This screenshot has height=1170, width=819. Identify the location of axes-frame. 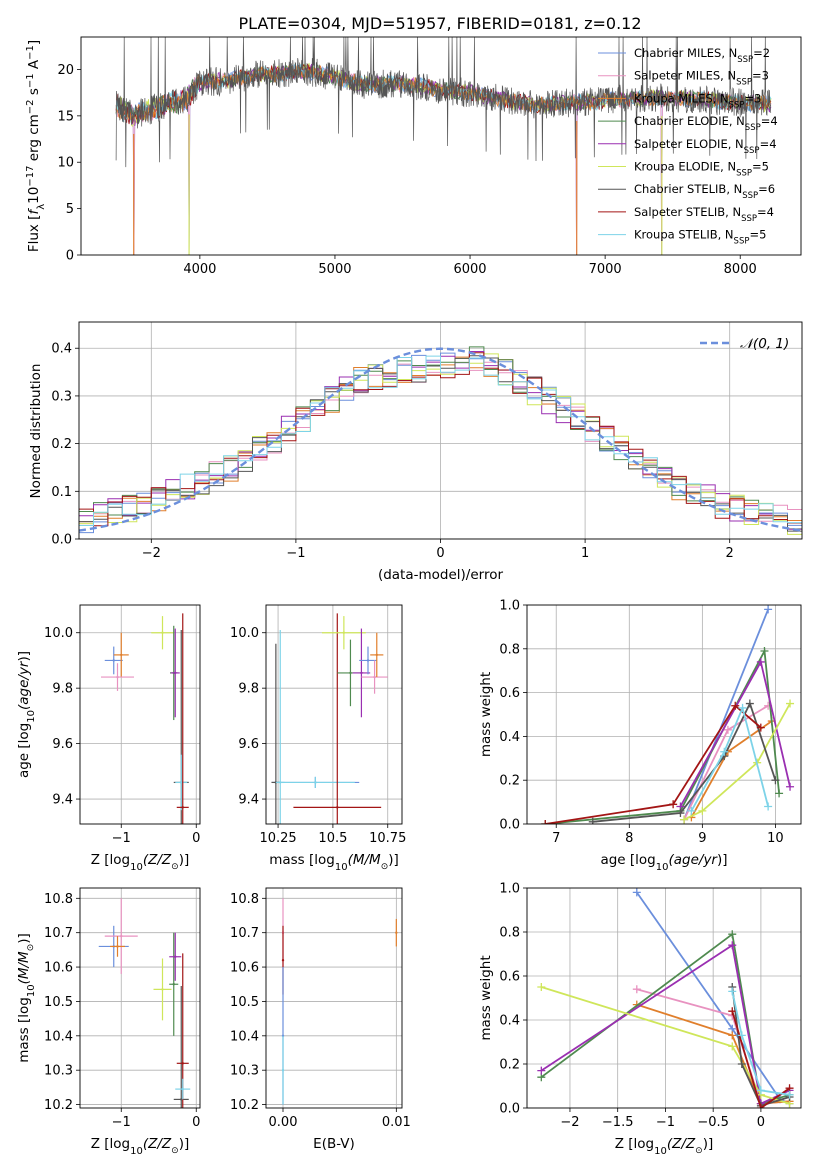
(140, 998).